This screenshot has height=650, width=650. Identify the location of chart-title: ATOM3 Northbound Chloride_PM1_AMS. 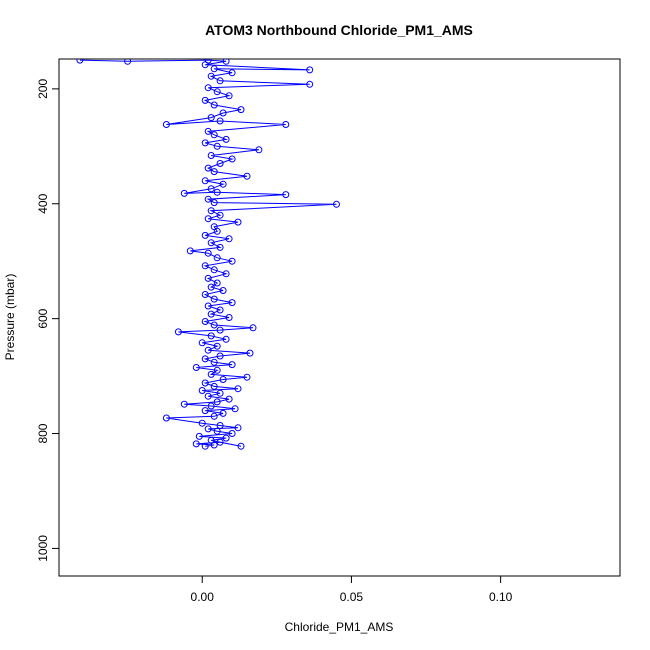
(339, 30).